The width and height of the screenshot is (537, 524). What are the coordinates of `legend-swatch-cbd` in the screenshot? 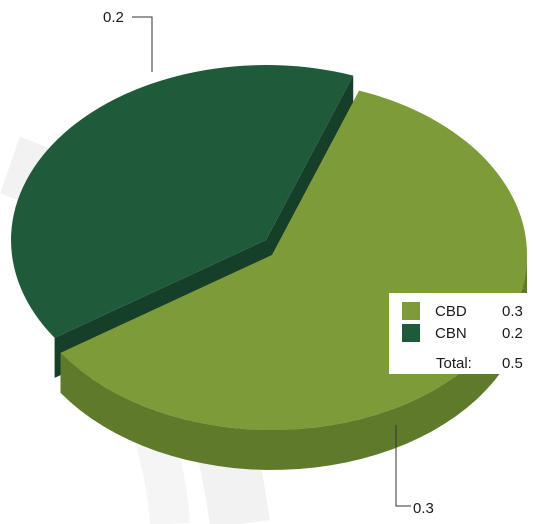 It's located at (411, 311).